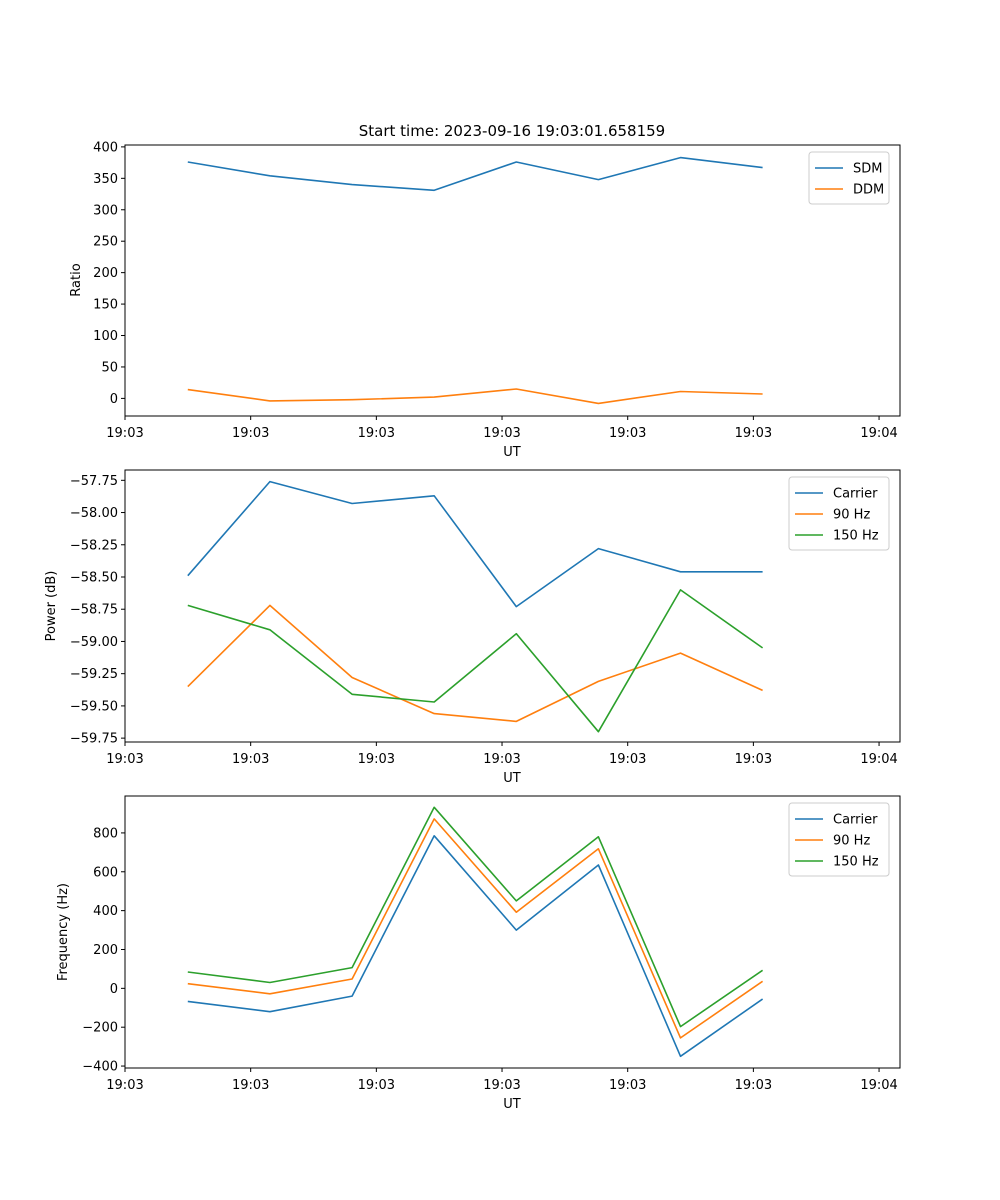  What do you see at coordinates (105, 242) in the screenshot?
I see `y-tick-label: 250` at bounding box center [105, 242].